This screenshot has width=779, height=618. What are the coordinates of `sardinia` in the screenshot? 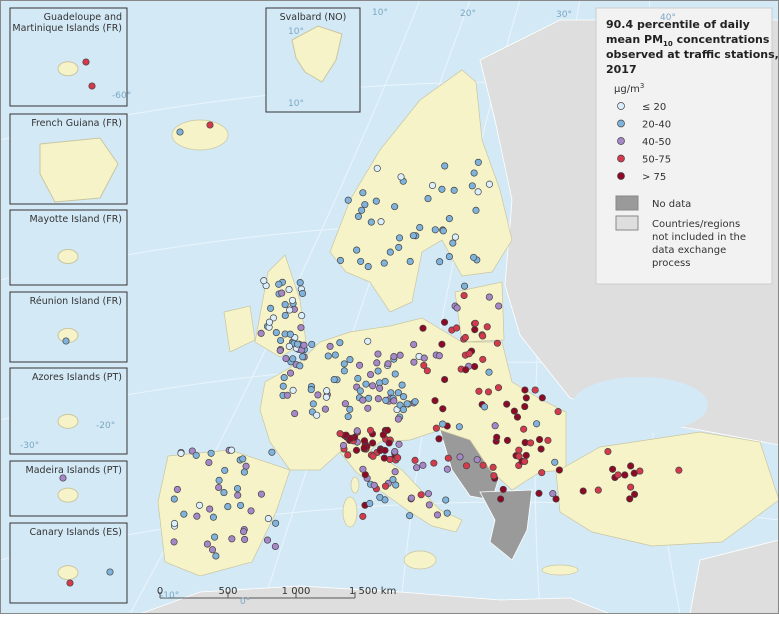 It's located at (350, 512).